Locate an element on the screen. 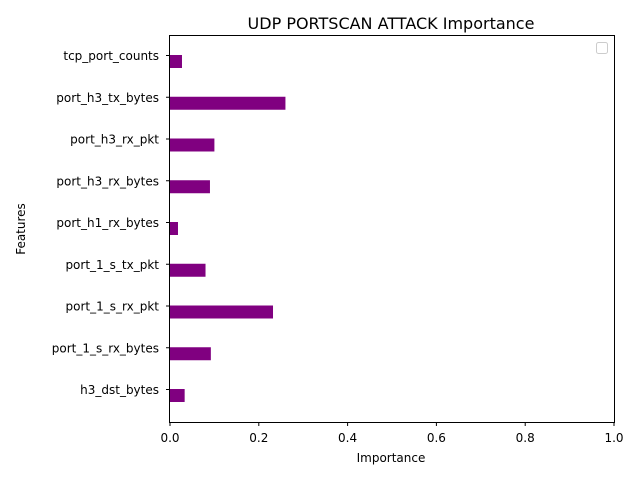 The height and width of the screenshot is (480, 640). bars-group is located at coordinates (228, 228).